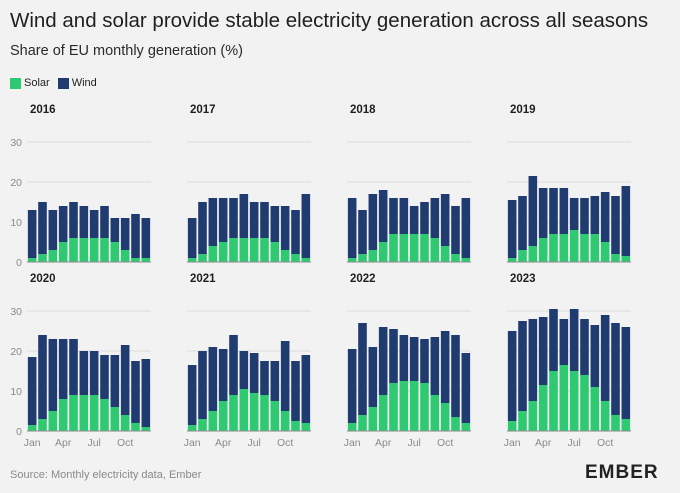 The height and width of the screenshot is (493, 680). What do you see at coordinates (126, 51) in the screenshot?
I see `chart-subtitle: Share of EU monthly generation (%)` at bounding box center [126, 51].